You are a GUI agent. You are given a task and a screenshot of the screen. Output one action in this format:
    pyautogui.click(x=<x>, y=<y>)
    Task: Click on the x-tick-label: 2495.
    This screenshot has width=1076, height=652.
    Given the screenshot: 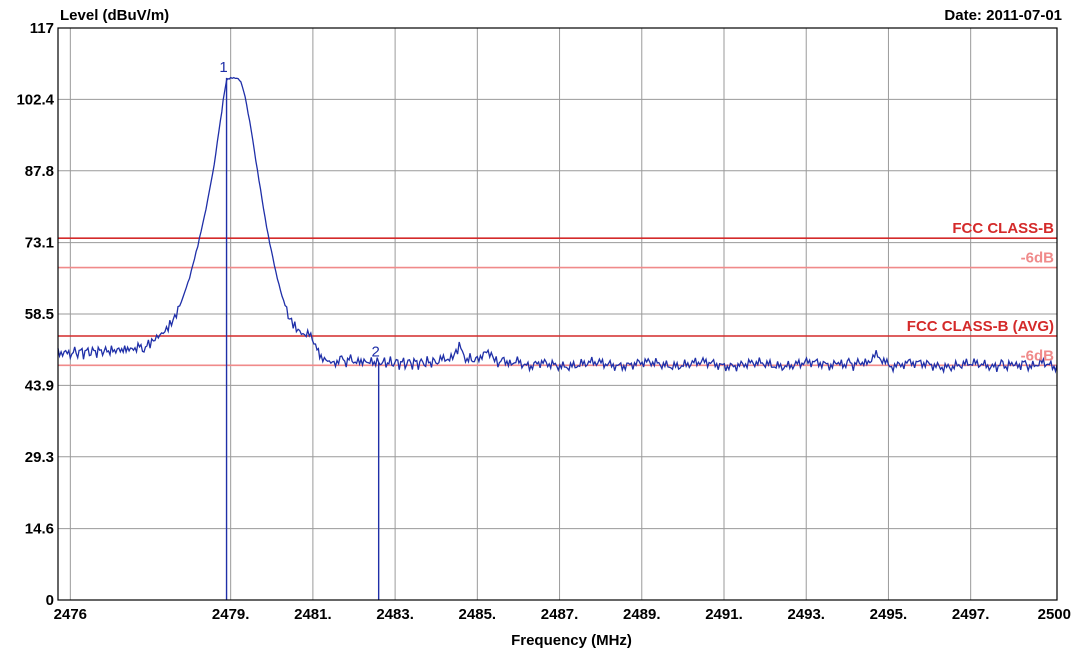 What is the action you would take?
    pyautogui.click(x=889, y=614)
    